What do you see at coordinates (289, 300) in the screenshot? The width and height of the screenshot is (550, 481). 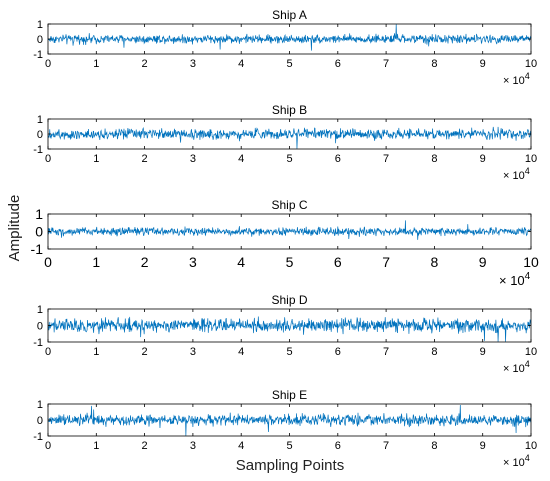 I see `subplot-title: Ship D` at bounding box center [289, 300].